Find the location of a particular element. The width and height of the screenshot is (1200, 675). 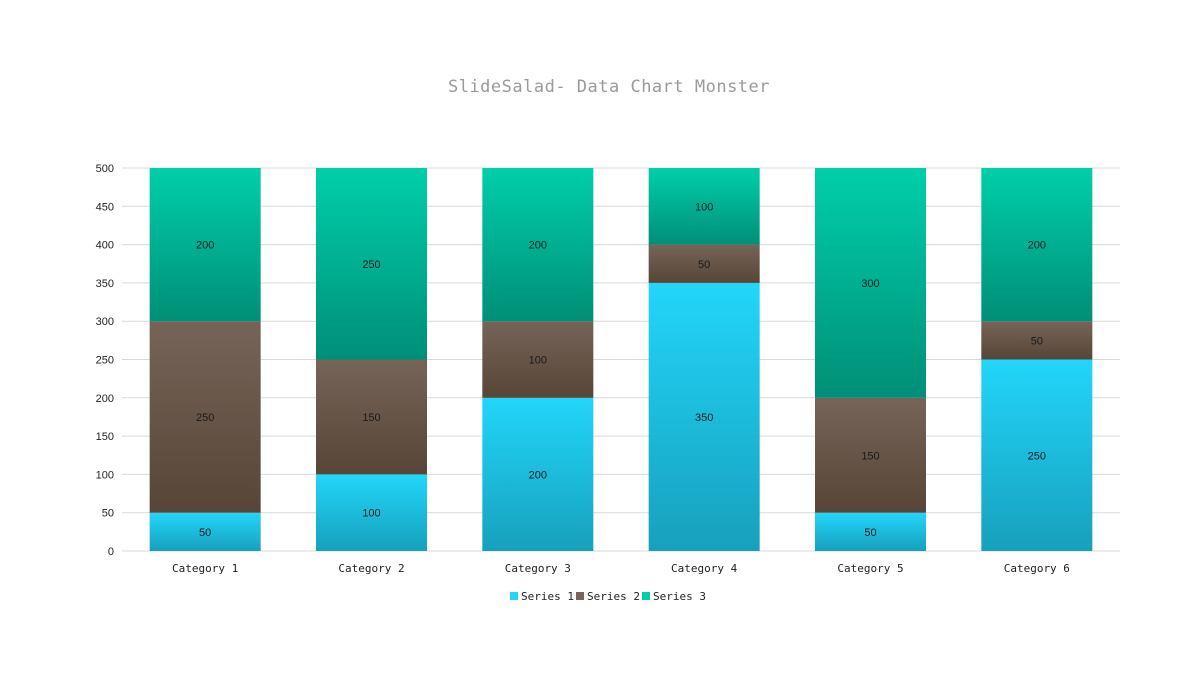

x-tick-label: Category 5 is located at coordinates (870, 568).